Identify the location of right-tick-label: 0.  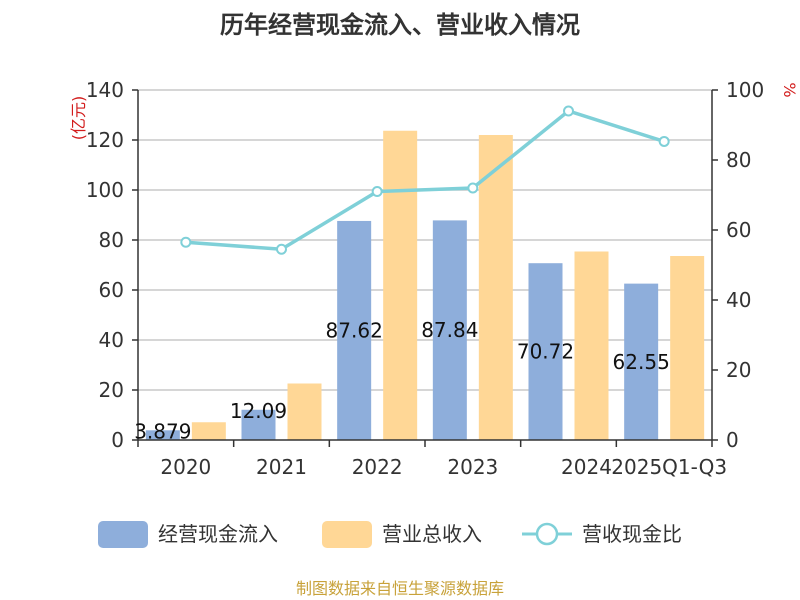
(732, 440).